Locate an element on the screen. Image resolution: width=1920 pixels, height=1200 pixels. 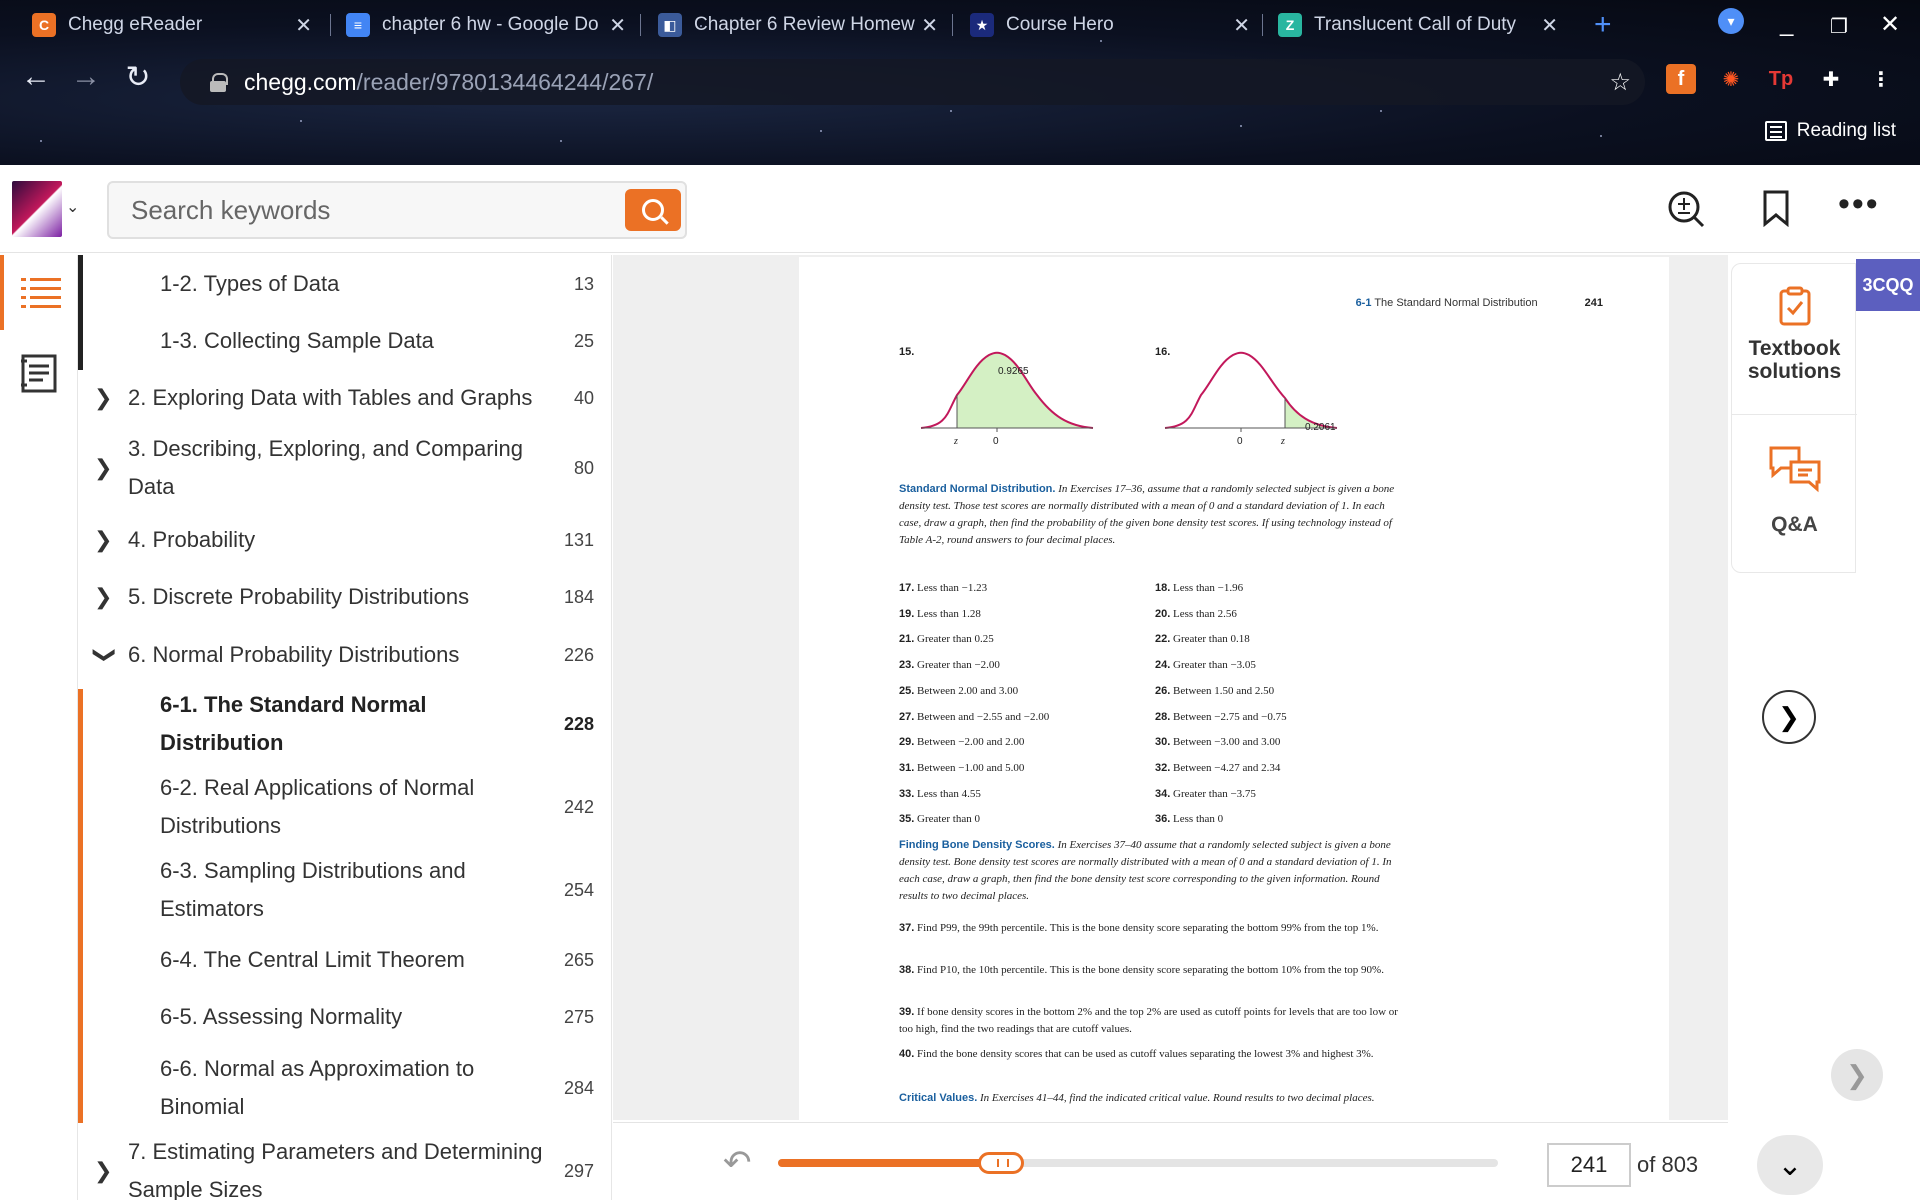
toc-current-chapter-indicator is located at coordinates (80, 906).